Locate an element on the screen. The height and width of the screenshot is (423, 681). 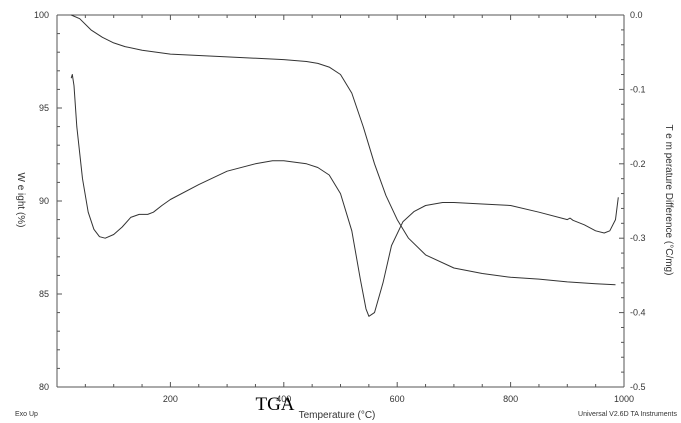
y-left-axis-title: W e ight (%) is located at coordinates (20, 199).